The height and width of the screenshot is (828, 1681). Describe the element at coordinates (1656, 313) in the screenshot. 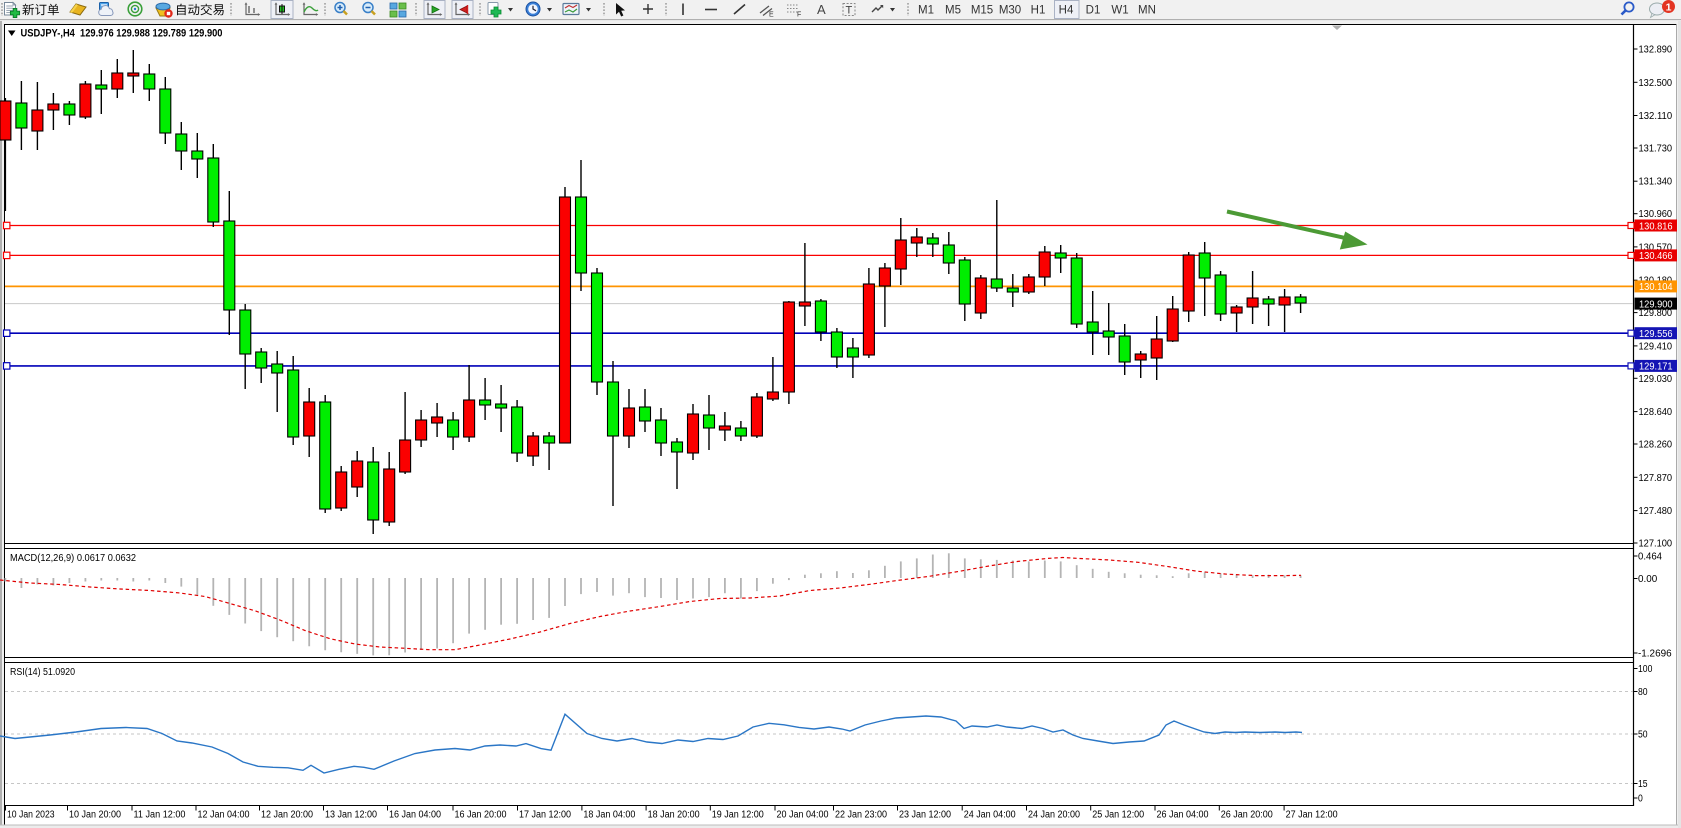

I see `svg-text: 129.800` at that location.